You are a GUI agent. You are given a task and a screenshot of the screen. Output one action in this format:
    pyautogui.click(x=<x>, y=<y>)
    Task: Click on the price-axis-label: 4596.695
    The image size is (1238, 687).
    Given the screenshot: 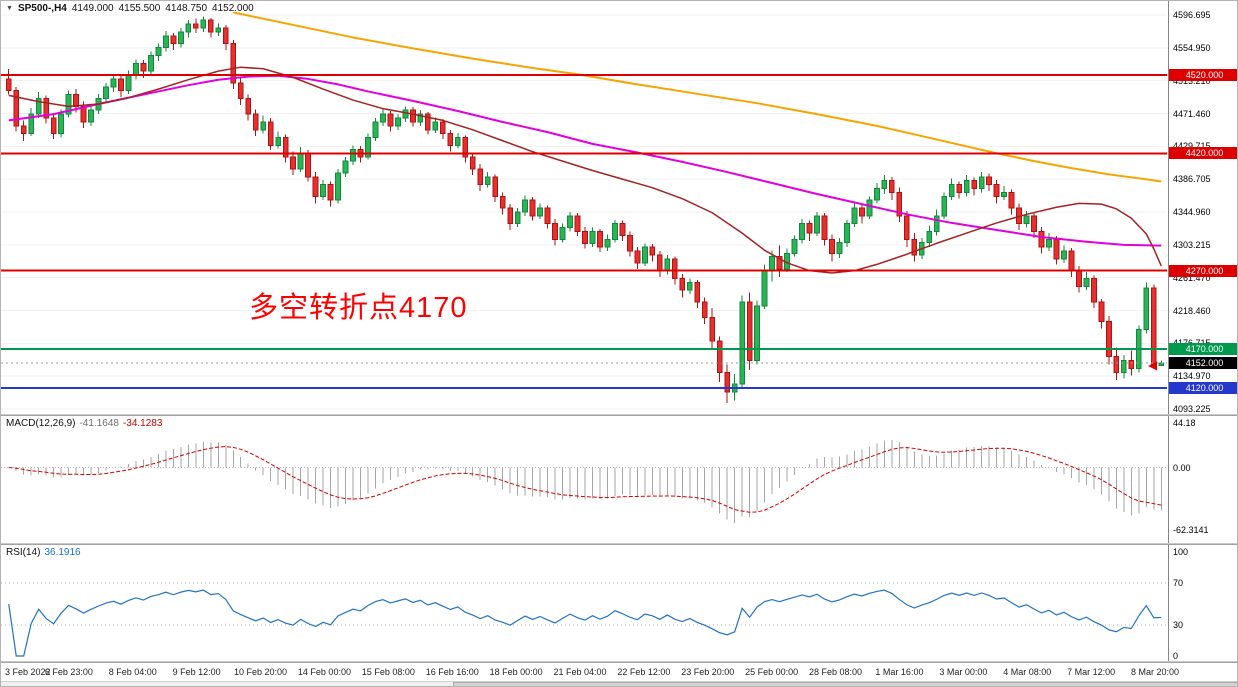 What is the action you would take?
    pyautogui.click(x=1192, y=15)
    